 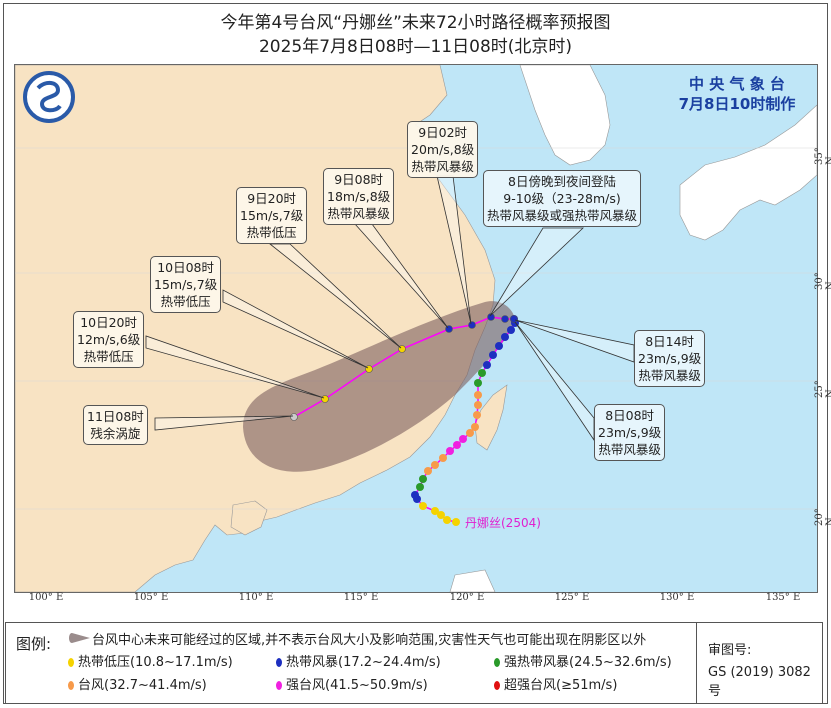 What do you see at coordinates (565, 115) in the screenshot?
I see `land-korea` at bounding box center [565, 115].